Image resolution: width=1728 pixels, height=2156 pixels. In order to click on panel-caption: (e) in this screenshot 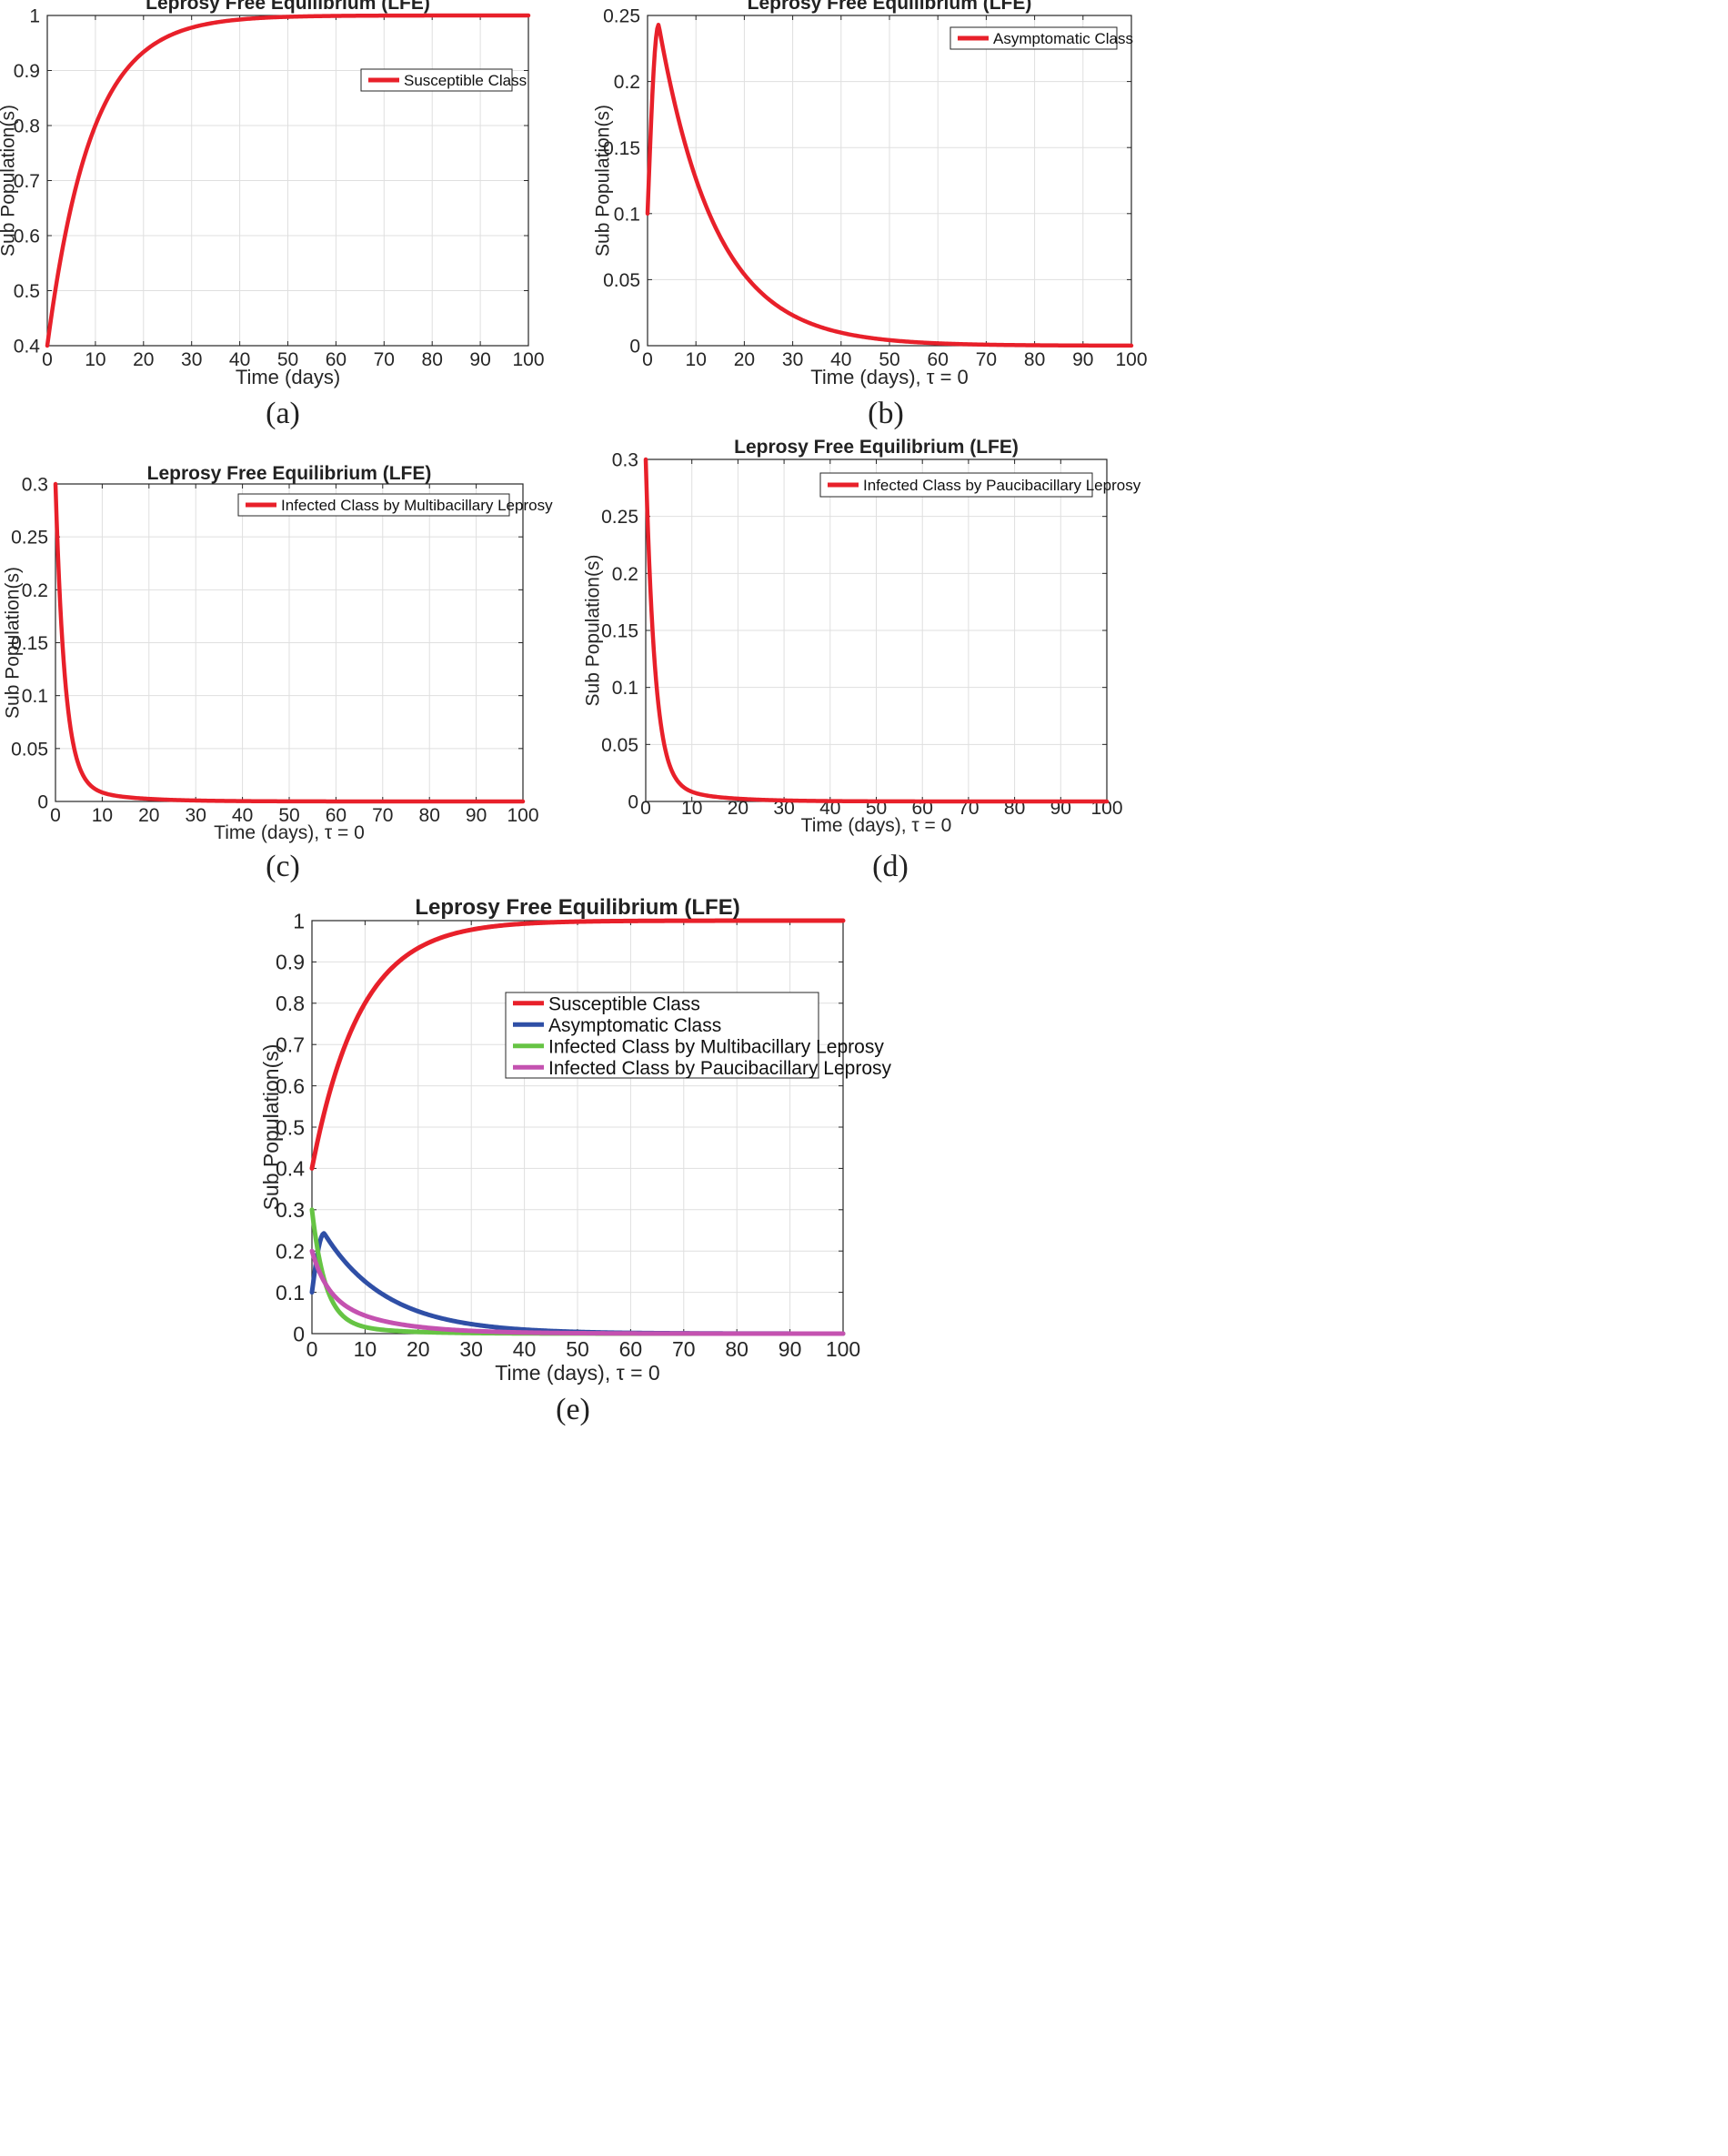, I will do `click(573, 1409)`.